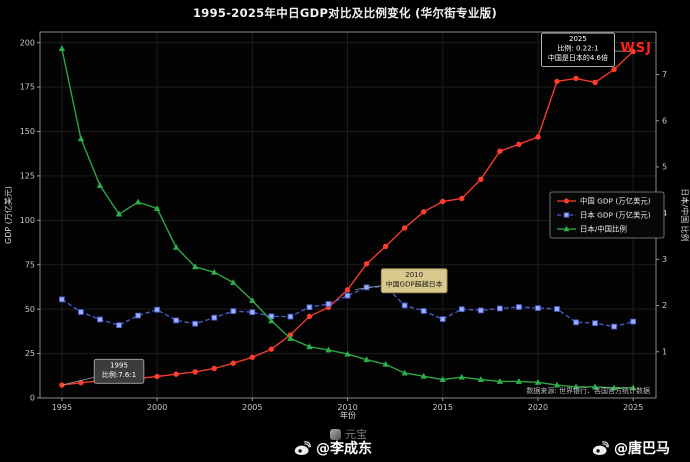 This screenshot has width=690, height=462. Describe the element at coordinates (664, 120) in the screenshot. I see `tick-label-right: 6` at that location.